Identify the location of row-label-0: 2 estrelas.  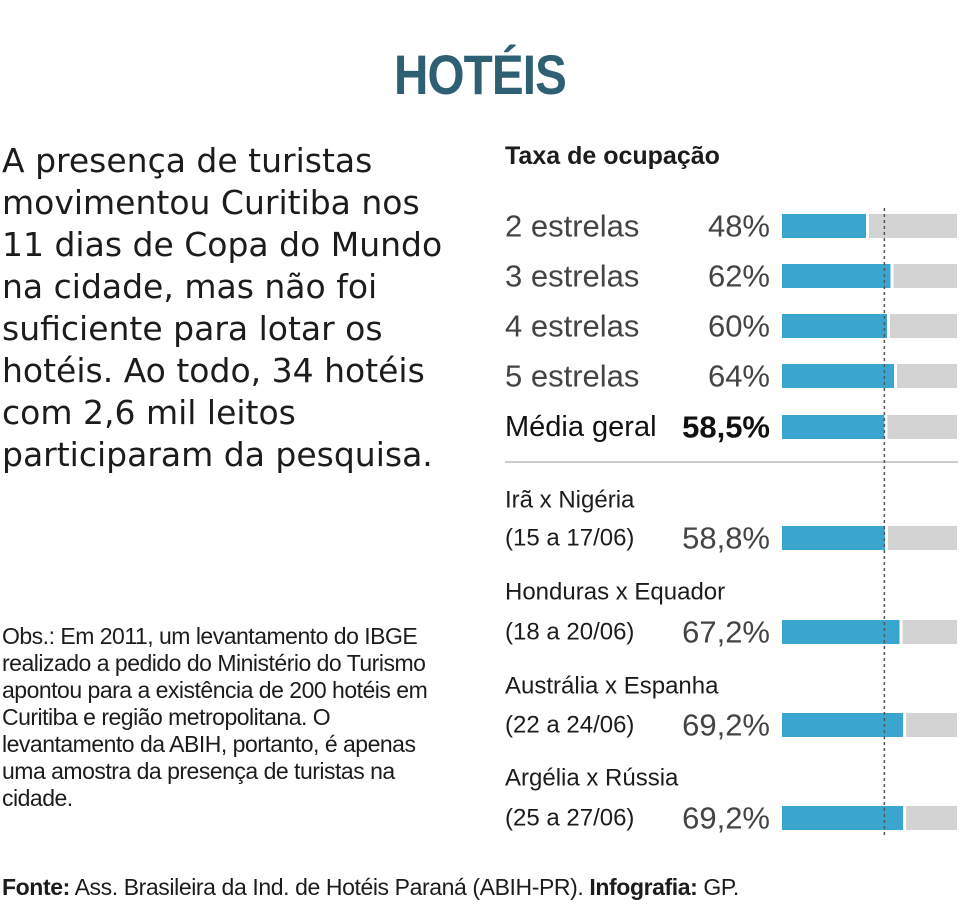
(572, 226).